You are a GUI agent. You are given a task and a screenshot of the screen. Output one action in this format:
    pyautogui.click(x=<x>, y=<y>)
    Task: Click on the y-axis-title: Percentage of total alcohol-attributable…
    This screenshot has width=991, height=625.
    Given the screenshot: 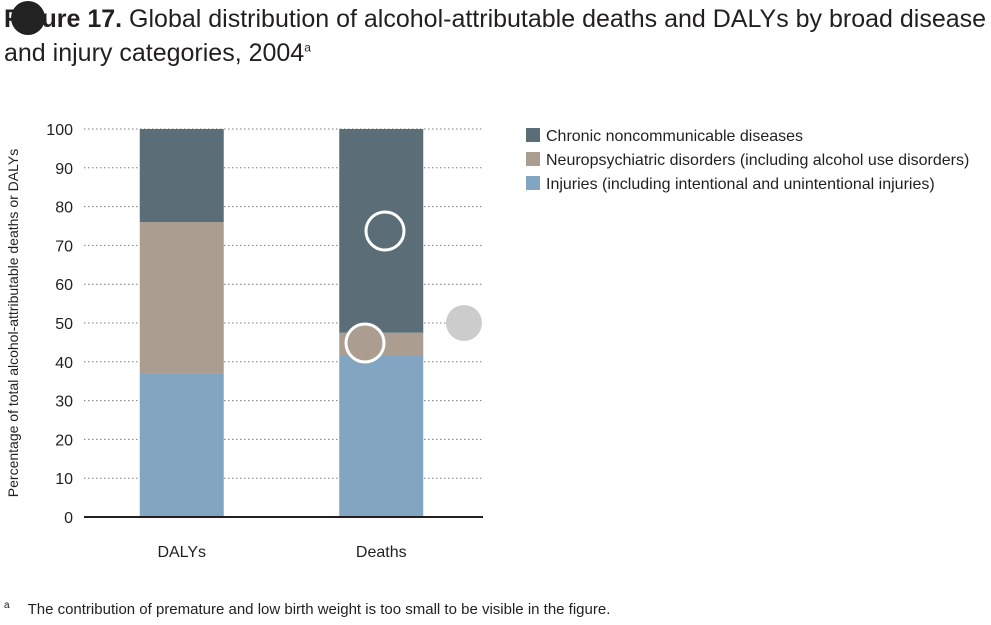 What is the action you would take?
    pyautogui.click(x=13, y=323)
    